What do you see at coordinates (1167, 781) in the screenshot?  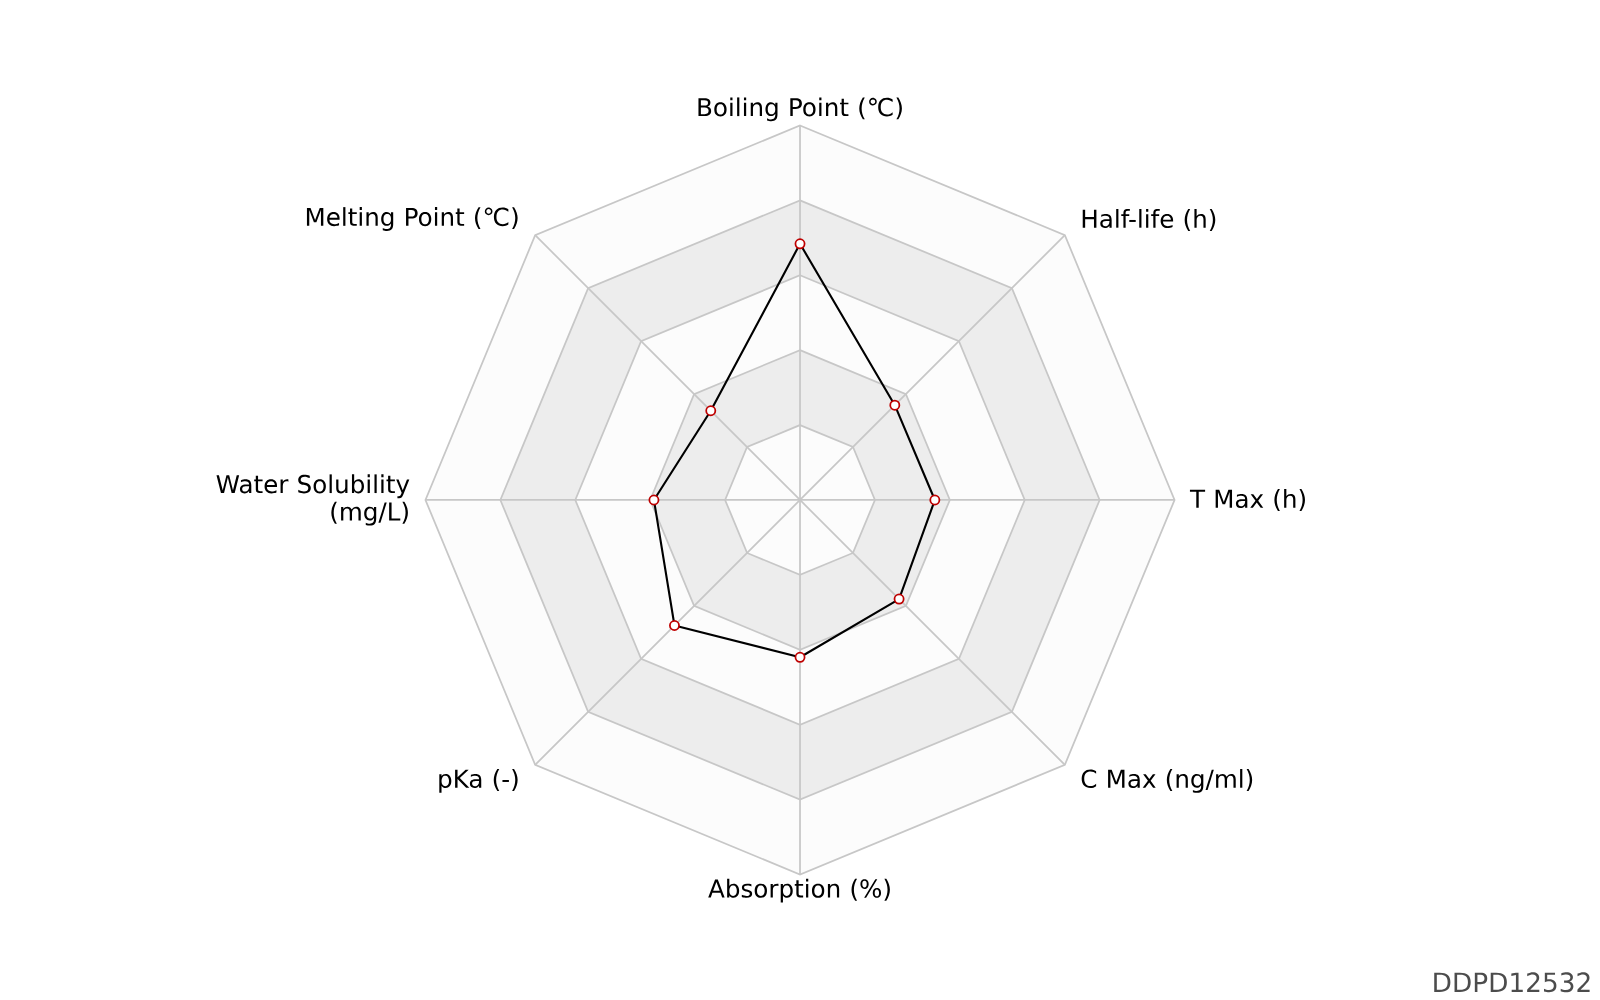 I see `spoke-label: C Max (ng/ml)` at bounding box center [1167, 781].